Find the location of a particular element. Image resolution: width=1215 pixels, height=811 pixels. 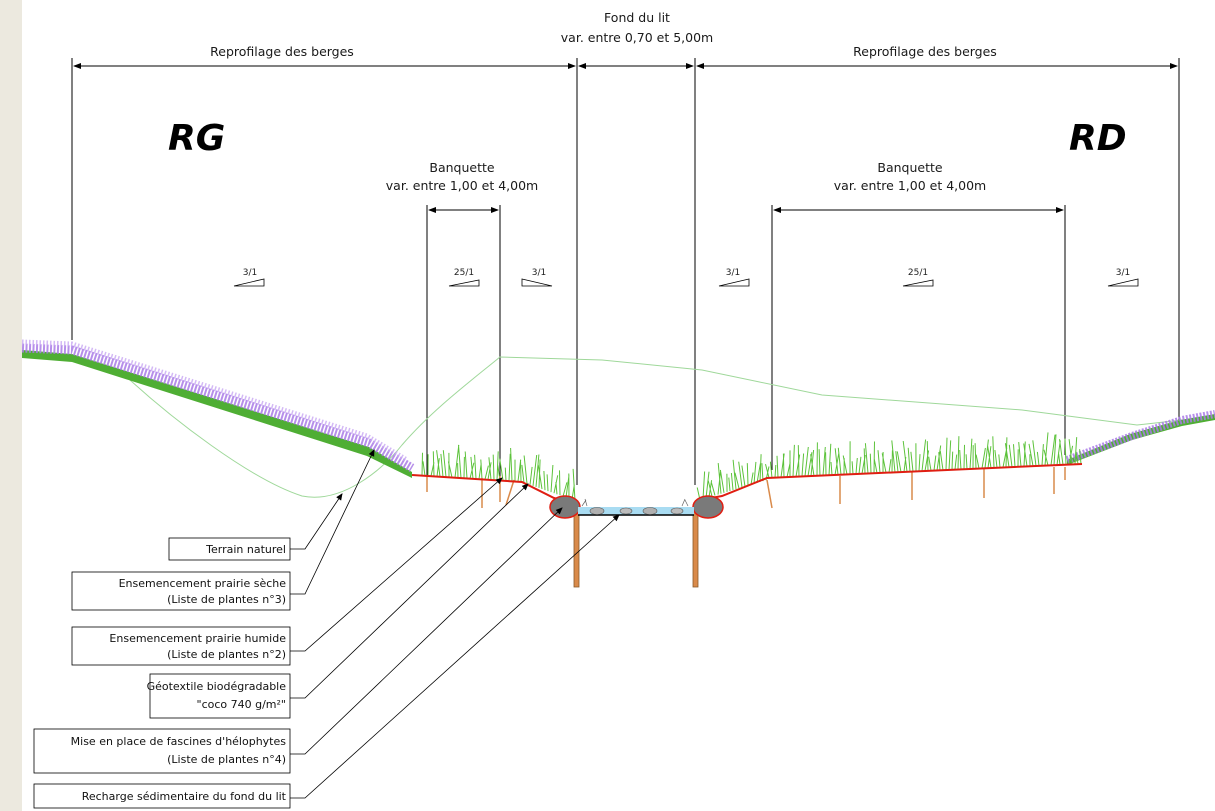

svg-text: Ensemencement prairie sèche is located at coordinates (203, 583).